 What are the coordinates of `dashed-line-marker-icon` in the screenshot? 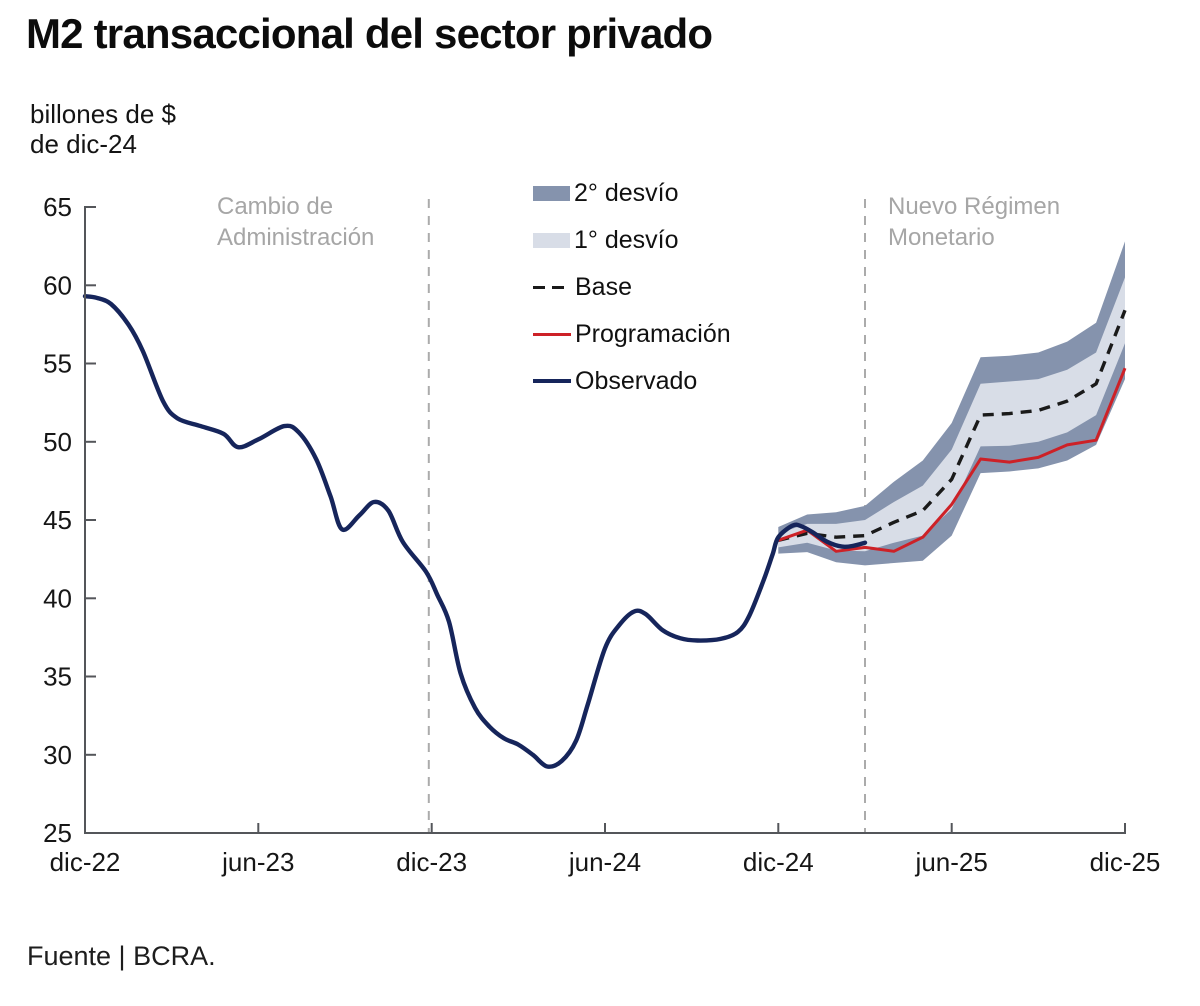 It's located at (552, 287).